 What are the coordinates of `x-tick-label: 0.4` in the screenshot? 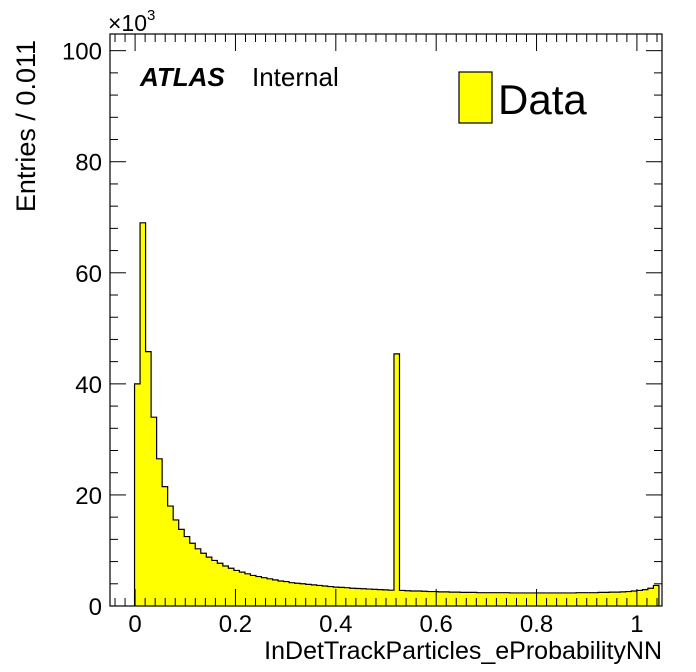 It's located at (335, 624).